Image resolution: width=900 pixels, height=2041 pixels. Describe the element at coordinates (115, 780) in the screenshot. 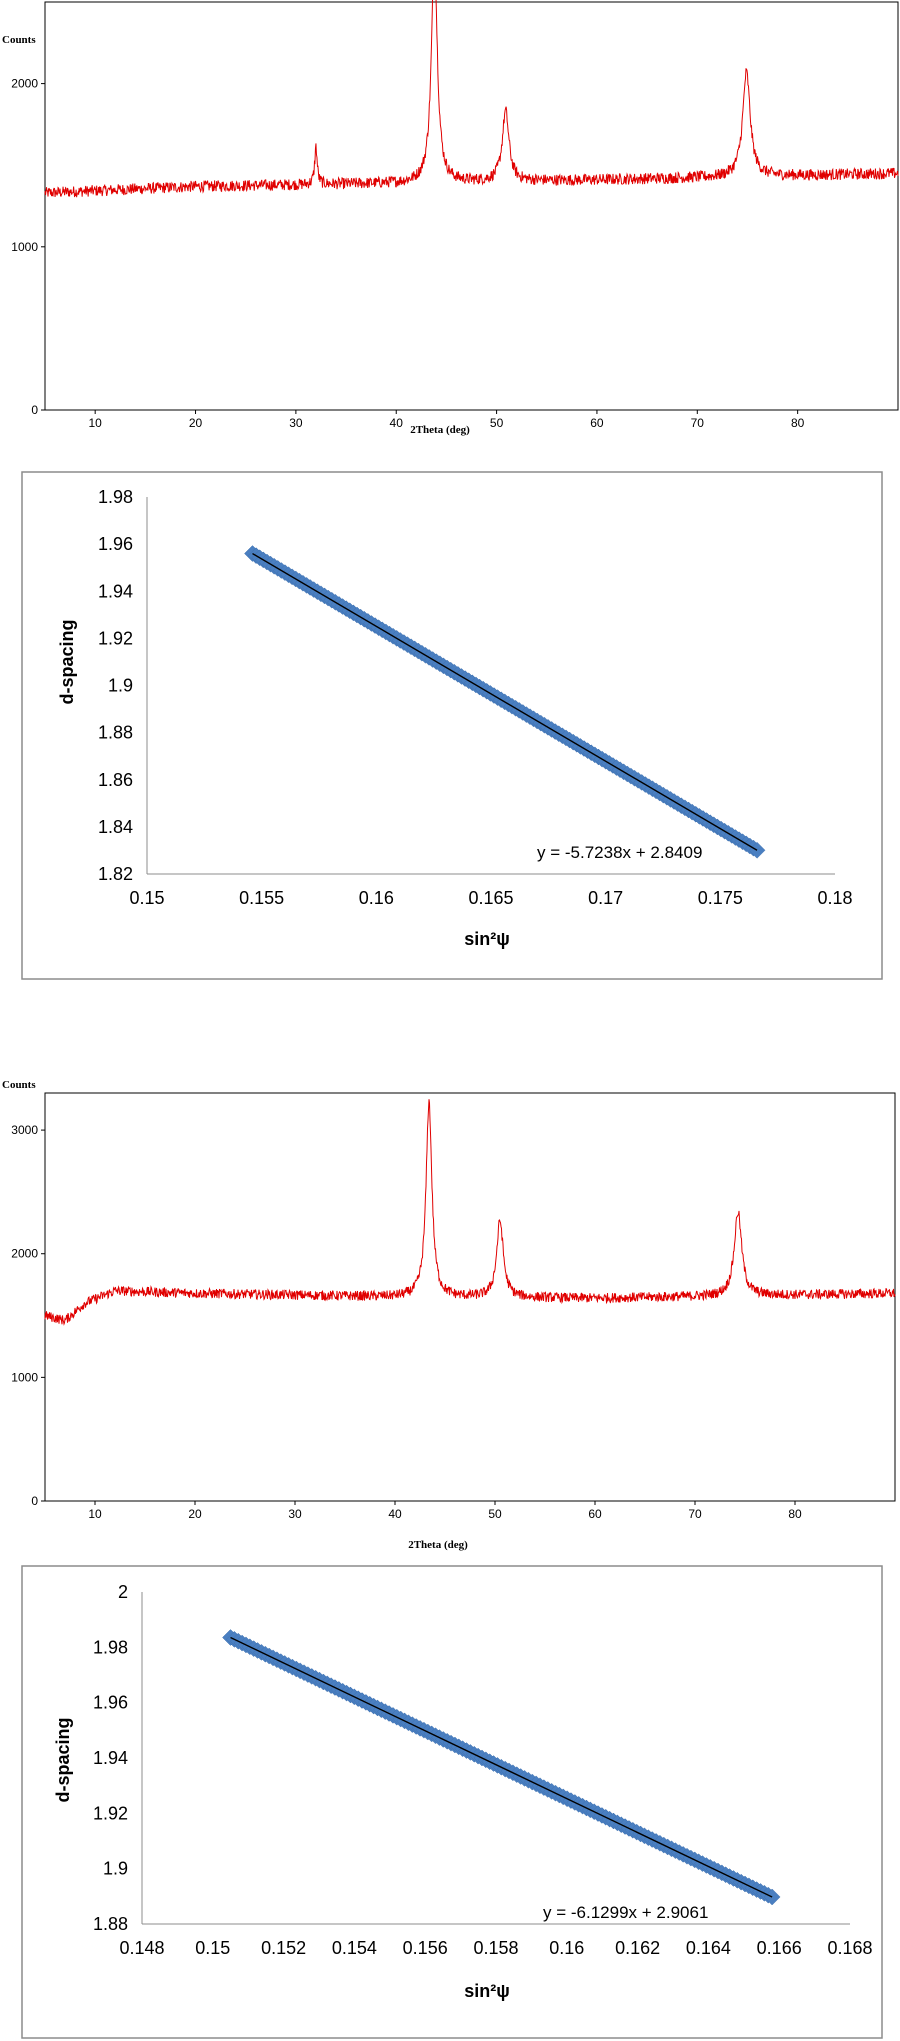

I see `y-tick-label: 1.86` at that location.